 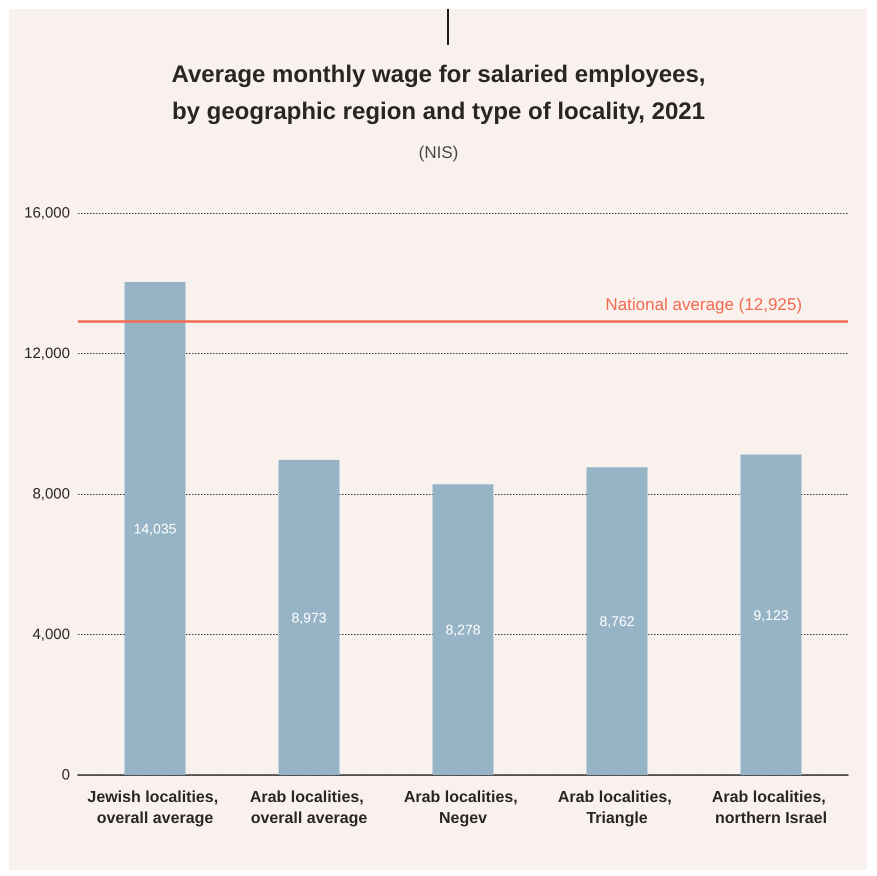 I want to click on x-tick-label: Arab localities, overall average, so click(x=309, y=808).